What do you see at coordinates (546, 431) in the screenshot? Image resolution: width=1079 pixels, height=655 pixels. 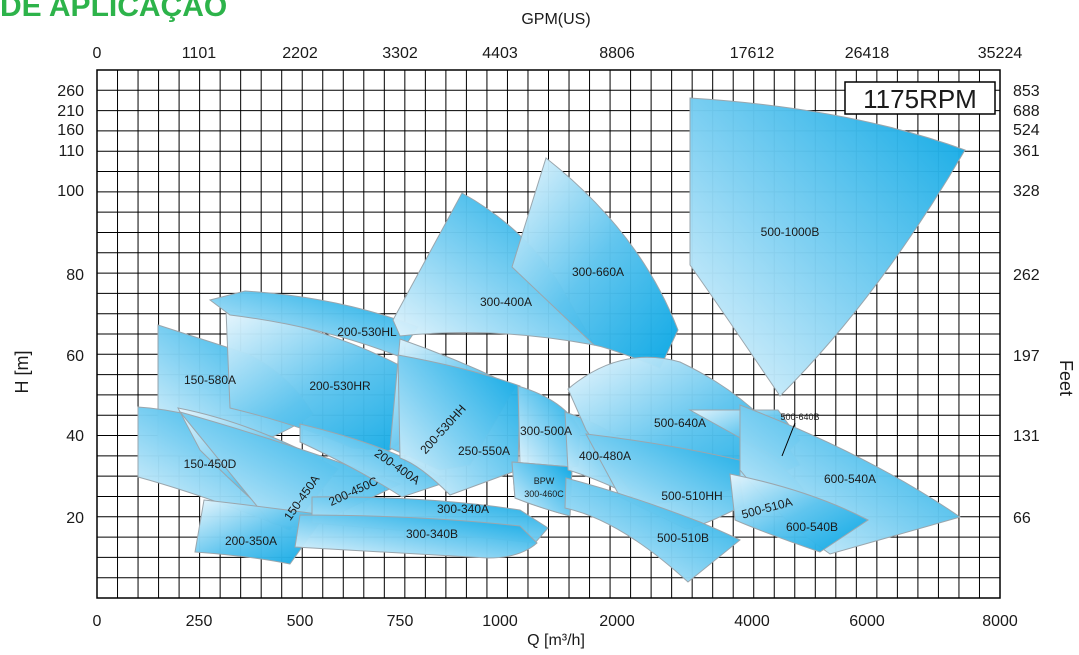 I see `region-label: 300-500A` at bounding box center [546, 431].